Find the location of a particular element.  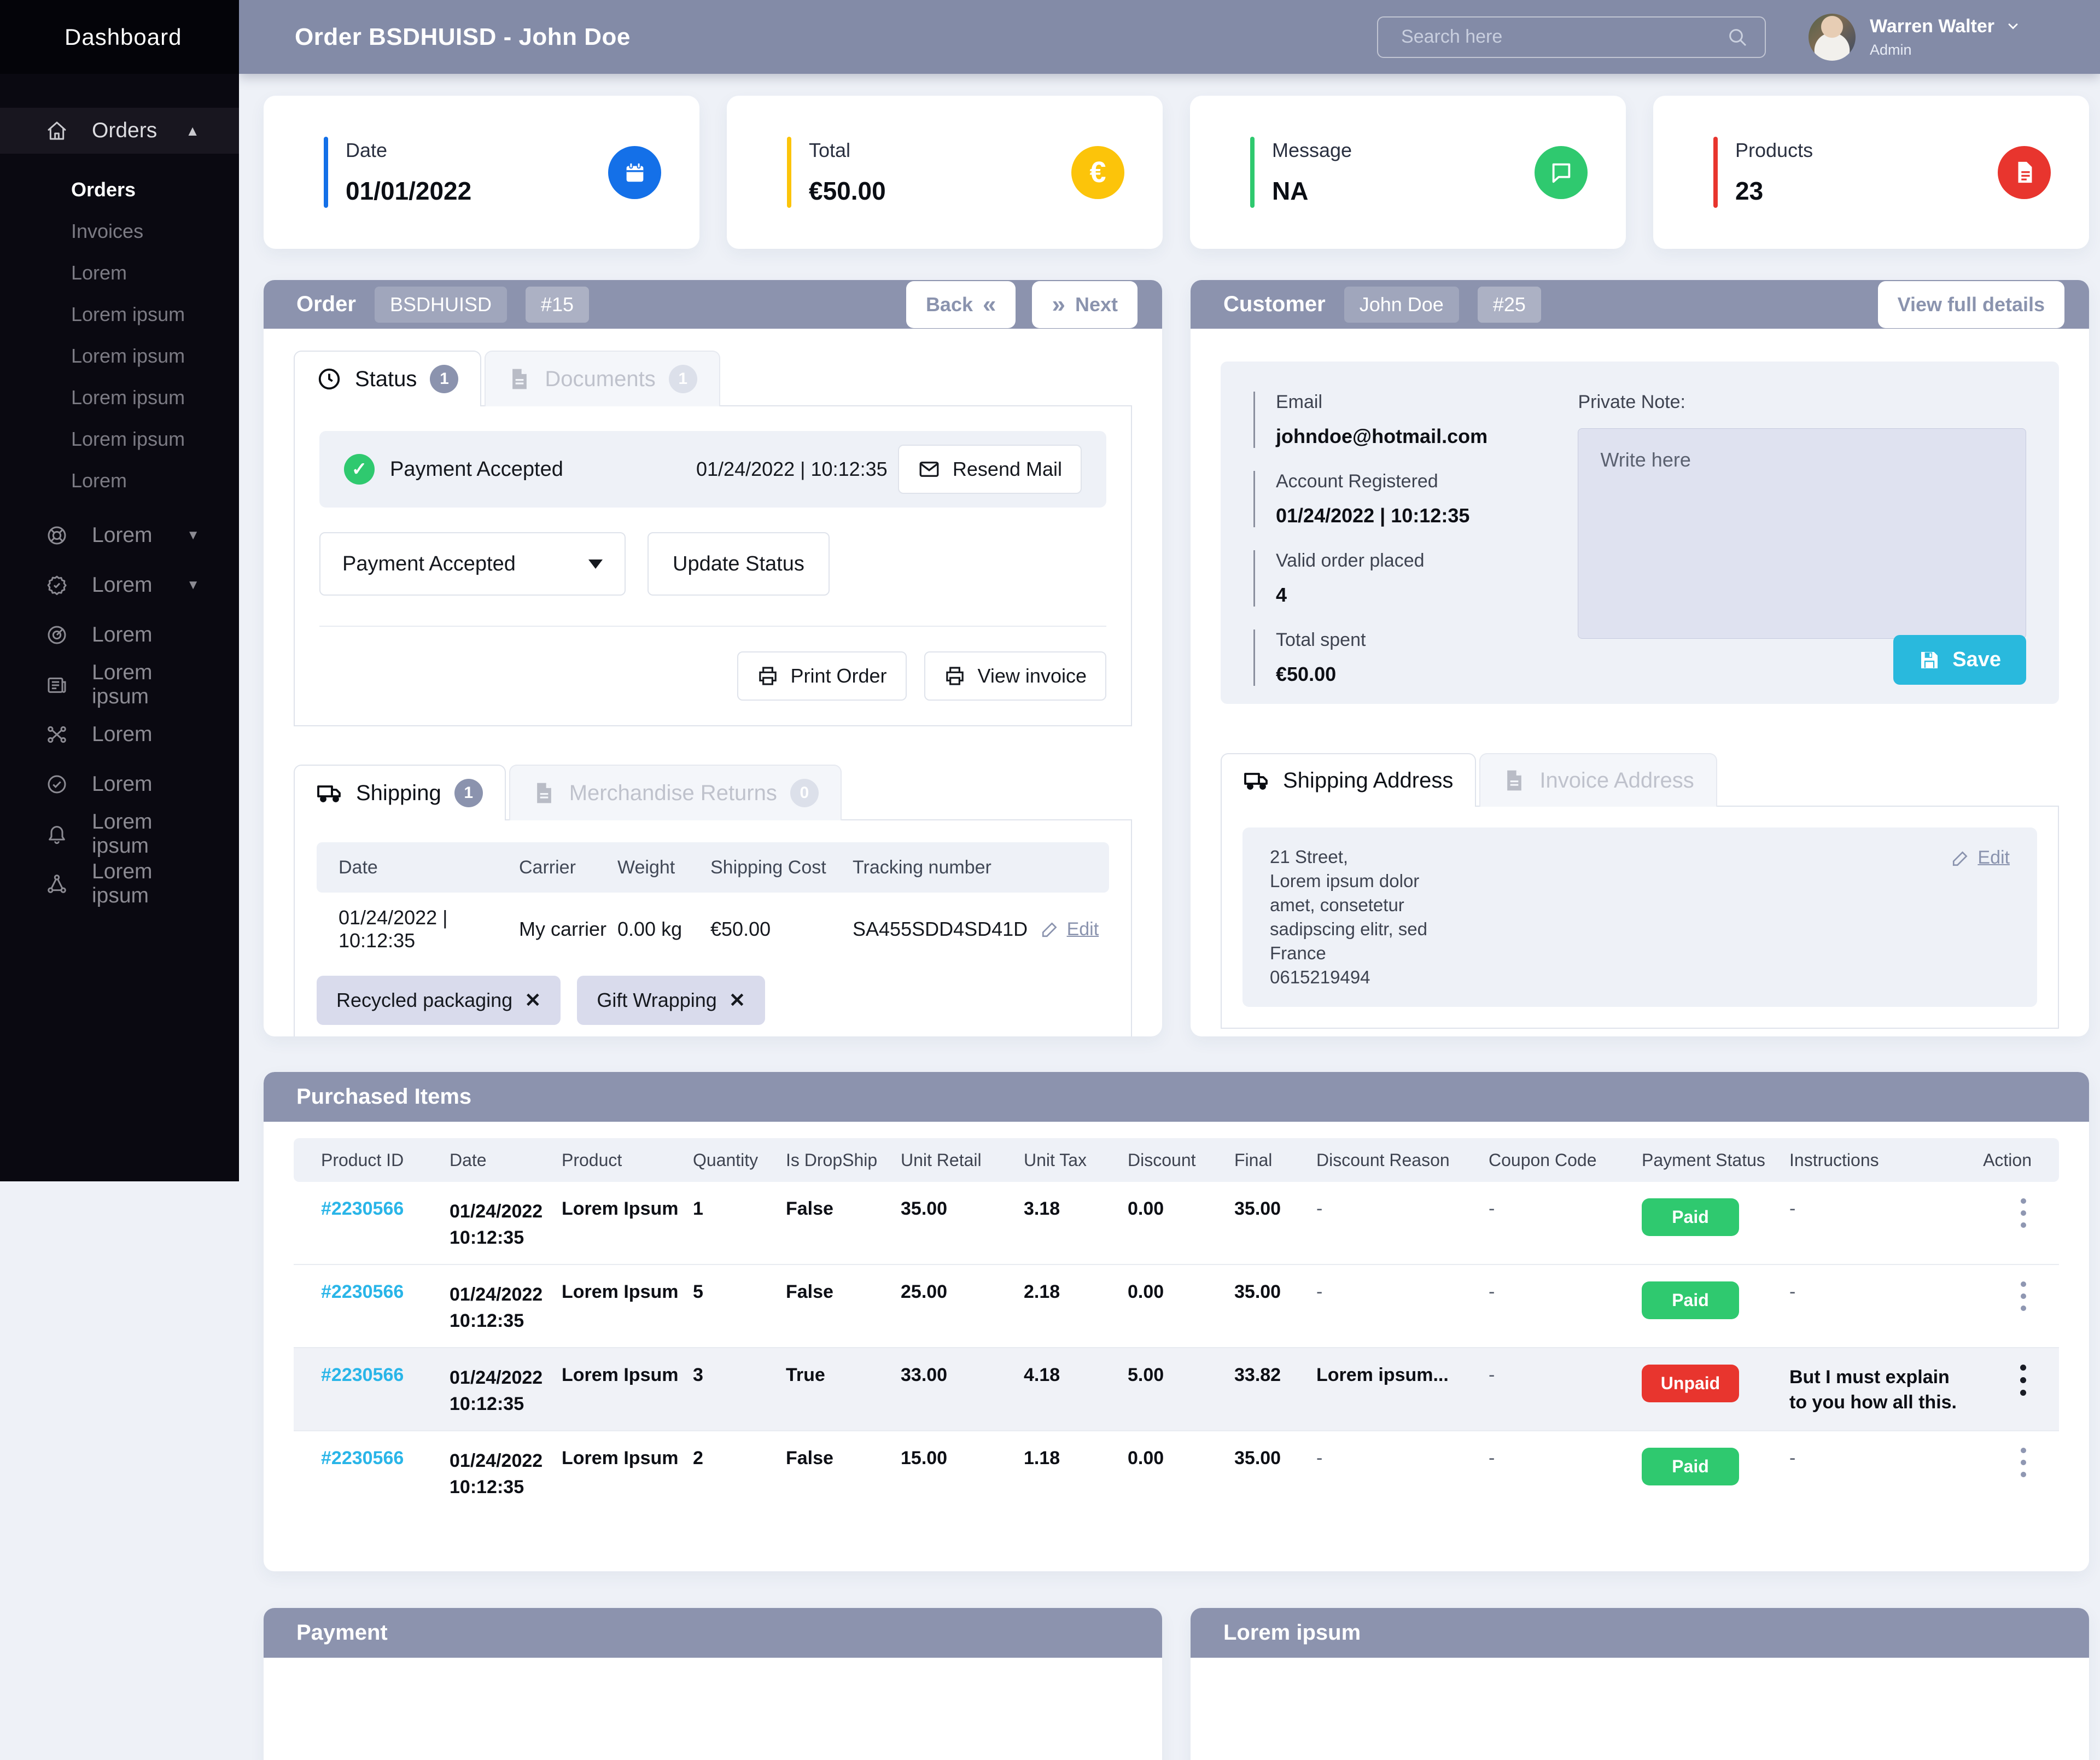

truck-icon is located at coordinates (330, 793).